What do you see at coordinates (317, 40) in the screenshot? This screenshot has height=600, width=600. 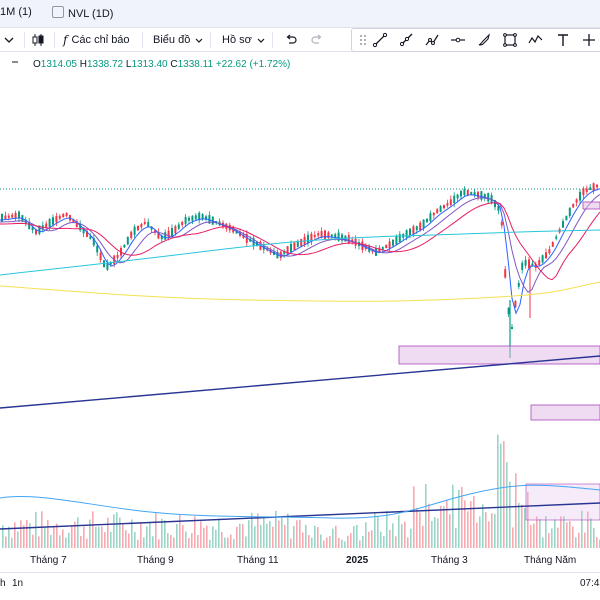 I see `redo-button` at bounding box center [317, 40].